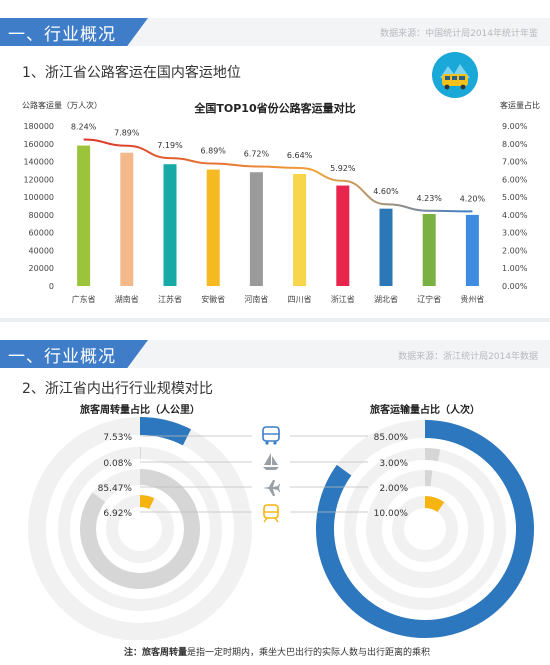  Describe the element at coordinates (271, 435) in the screenshot. I see `bus-icon` at that location.